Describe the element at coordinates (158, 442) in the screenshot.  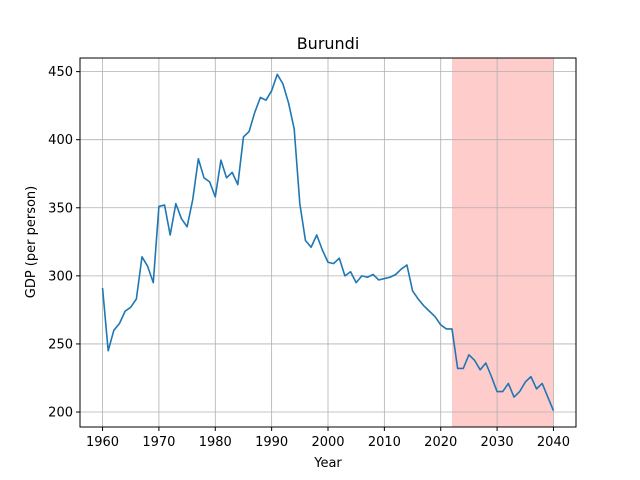
I see `x-tick-label: 1970` at that location.